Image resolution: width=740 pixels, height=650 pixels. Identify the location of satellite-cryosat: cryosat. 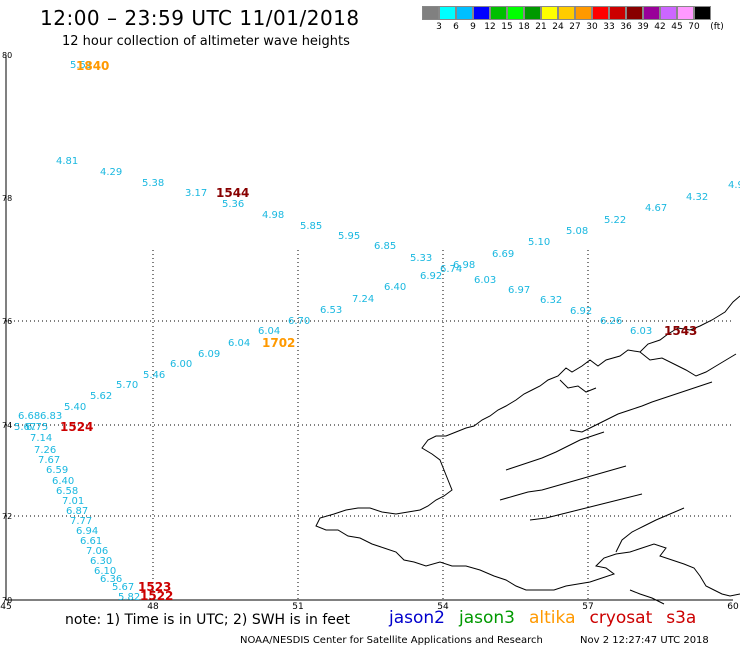
(621, 618).